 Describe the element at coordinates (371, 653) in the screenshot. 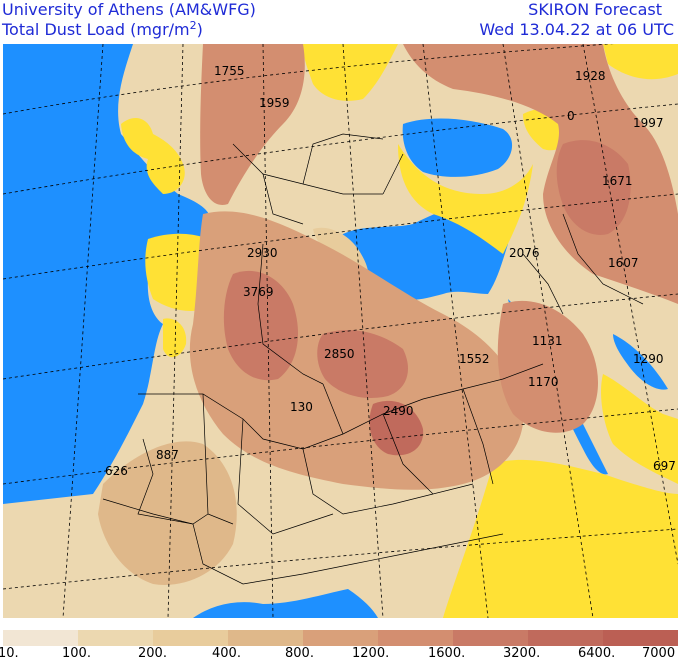

I see `legend-label: 1200.` at that location.